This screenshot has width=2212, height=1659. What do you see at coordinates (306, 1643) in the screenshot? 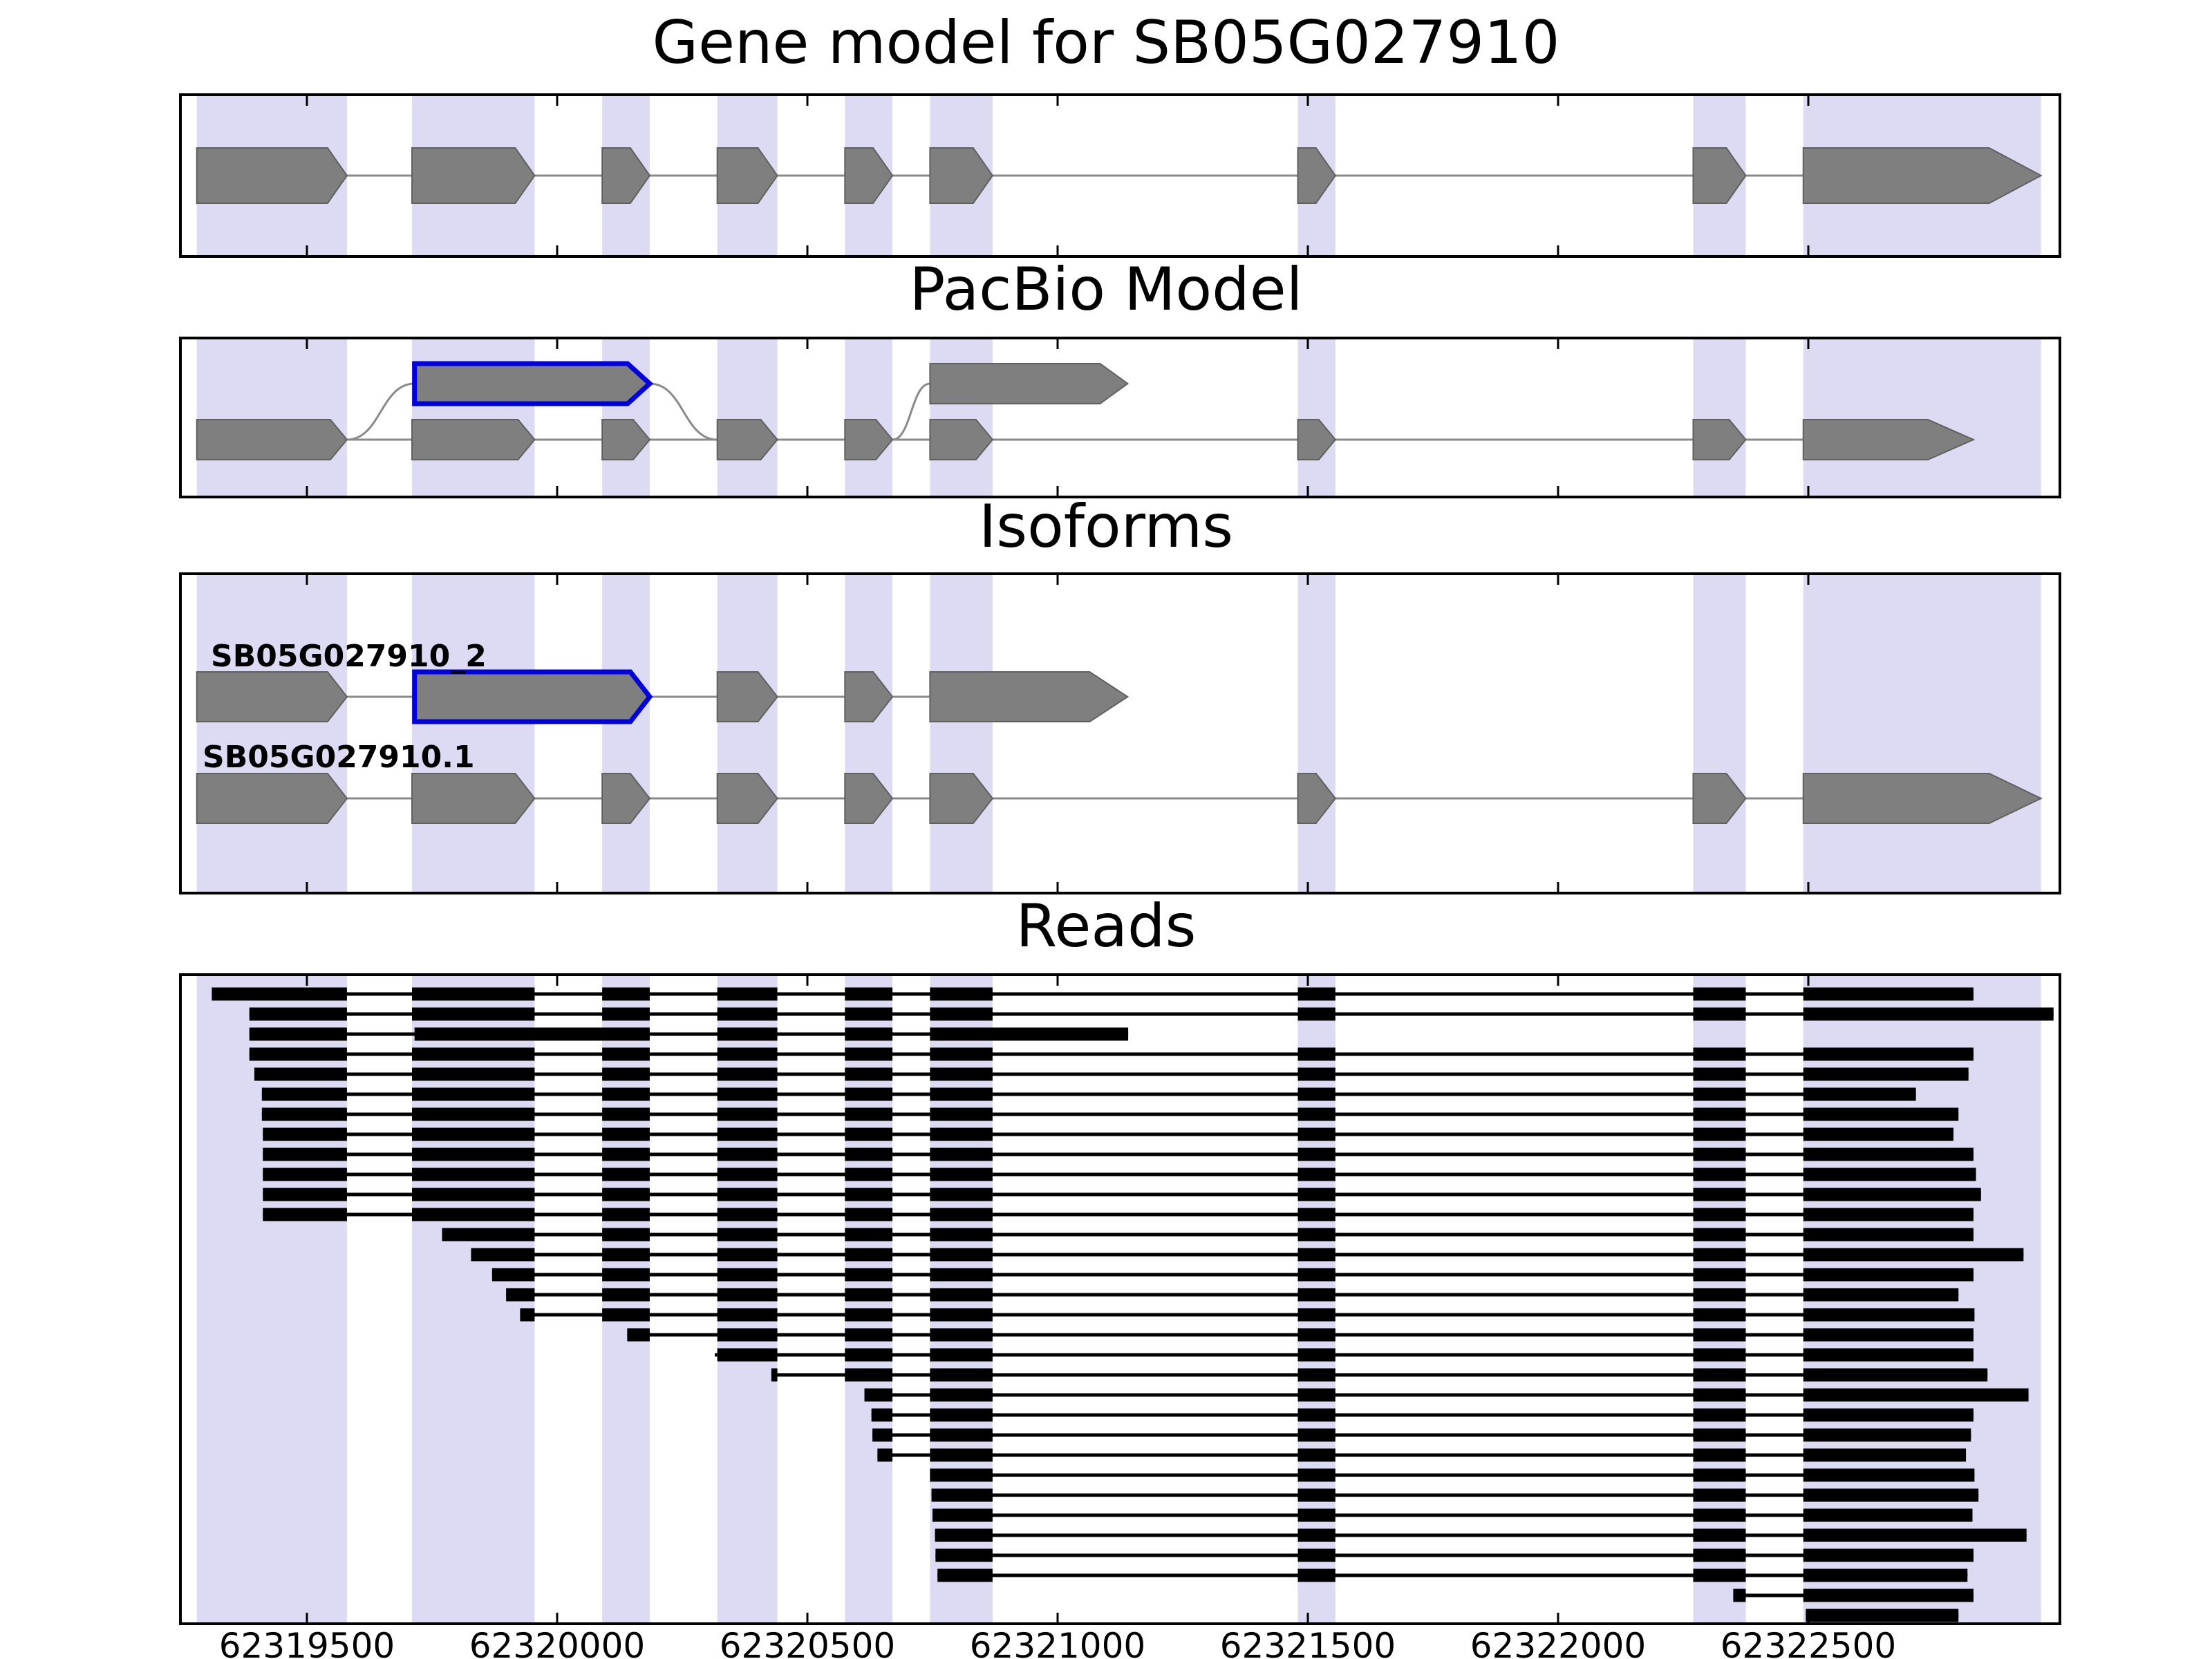
I see `x-tick-label: 62319500` at bounding box center [306, 1643].